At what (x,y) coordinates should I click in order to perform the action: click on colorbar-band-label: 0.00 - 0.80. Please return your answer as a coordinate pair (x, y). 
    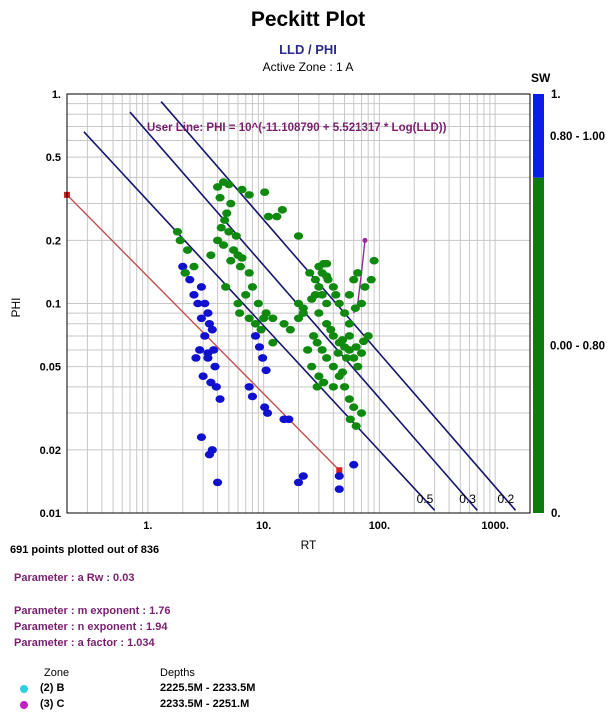
    Looking at the image, I should click on (577, 346).